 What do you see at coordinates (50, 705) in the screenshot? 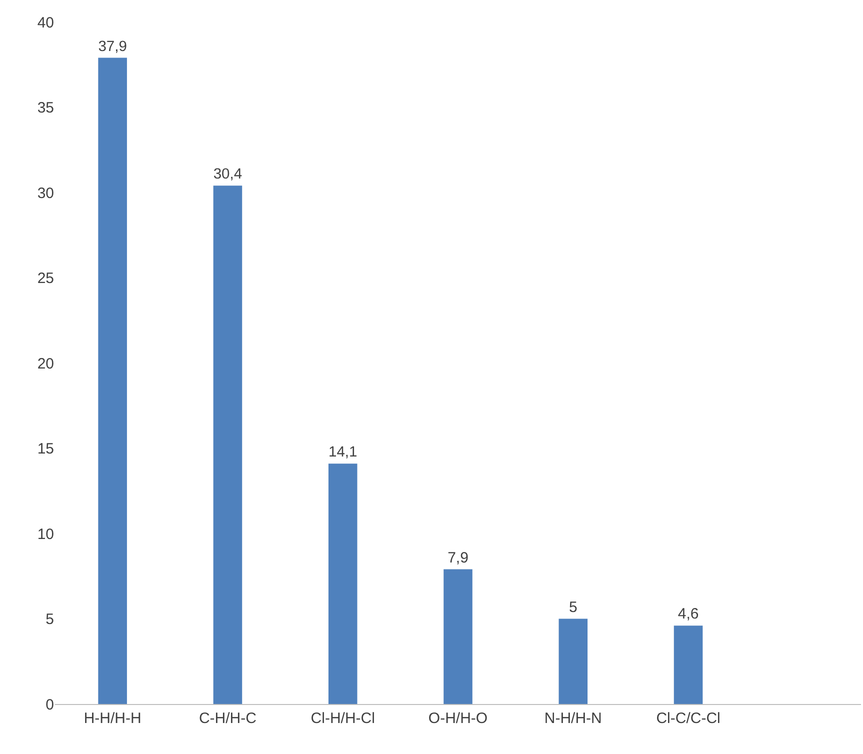
I see `y-tick-label: 0` at bounding box center [50, 705].